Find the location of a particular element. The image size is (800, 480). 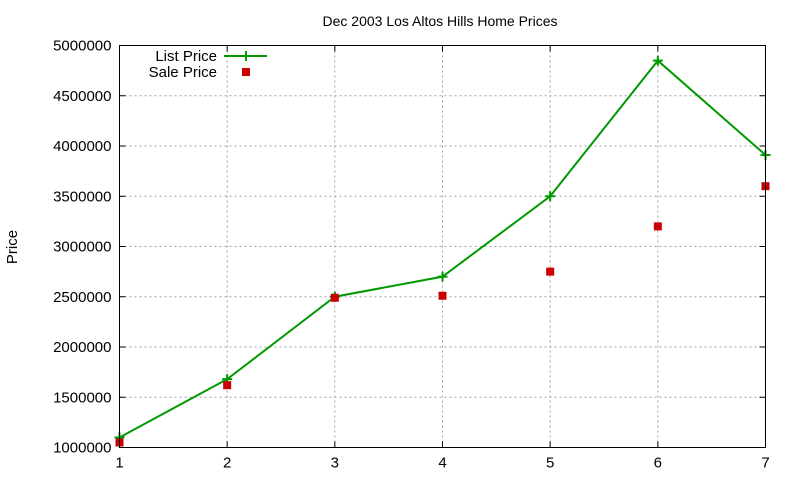

legend-label: Sale Price is located at coordinates (183, 72).